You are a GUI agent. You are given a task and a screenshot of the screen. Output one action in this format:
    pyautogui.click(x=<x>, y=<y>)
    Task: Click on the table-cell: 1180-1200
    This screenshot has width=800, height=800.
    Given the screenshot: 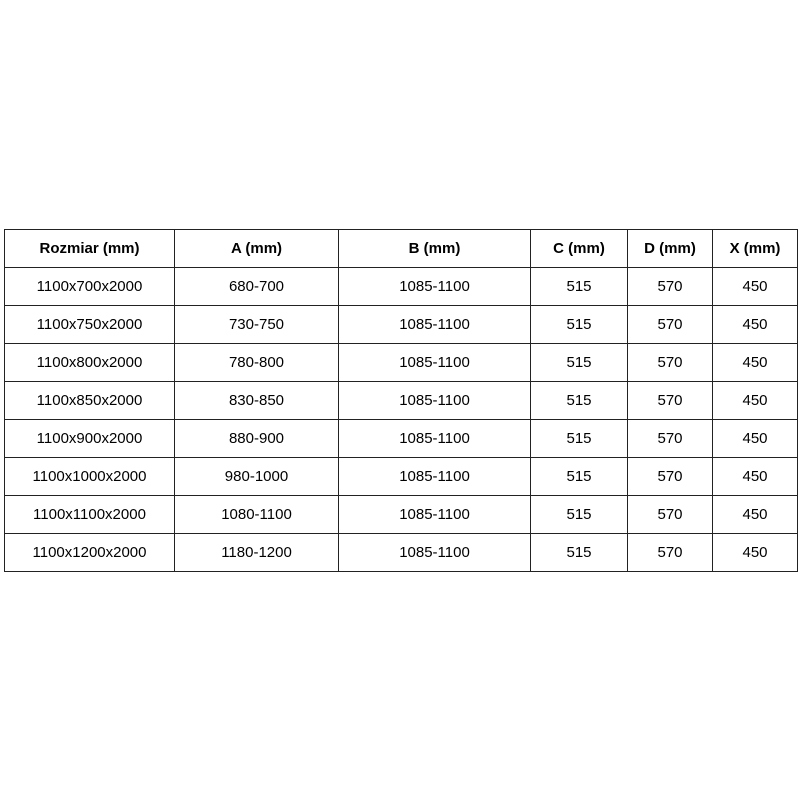 What is the action you would take?
    pyautogui.click(x=256, y=552)
    